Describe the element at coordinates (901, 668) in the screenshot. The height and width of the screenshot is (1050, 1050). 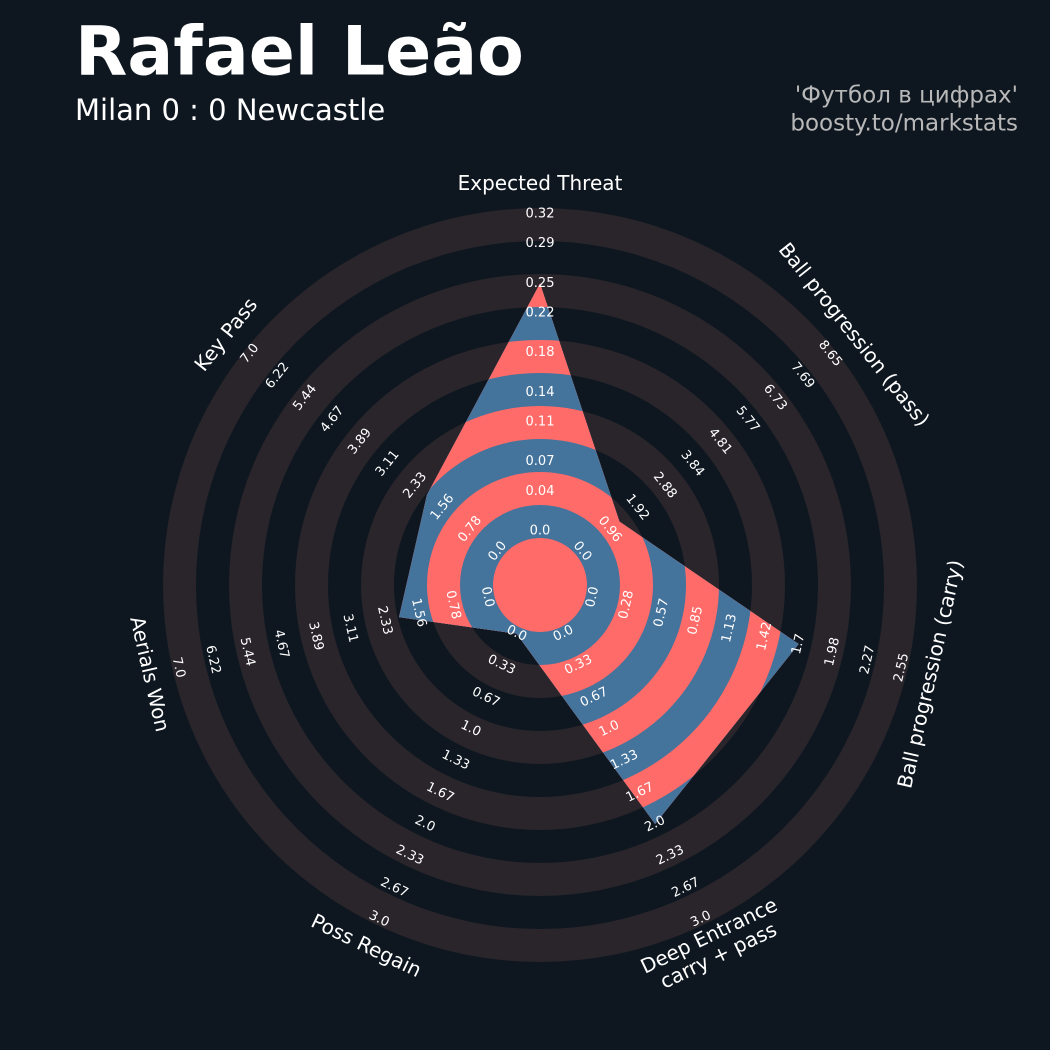
I see `ring-label: 2.55` at that location.